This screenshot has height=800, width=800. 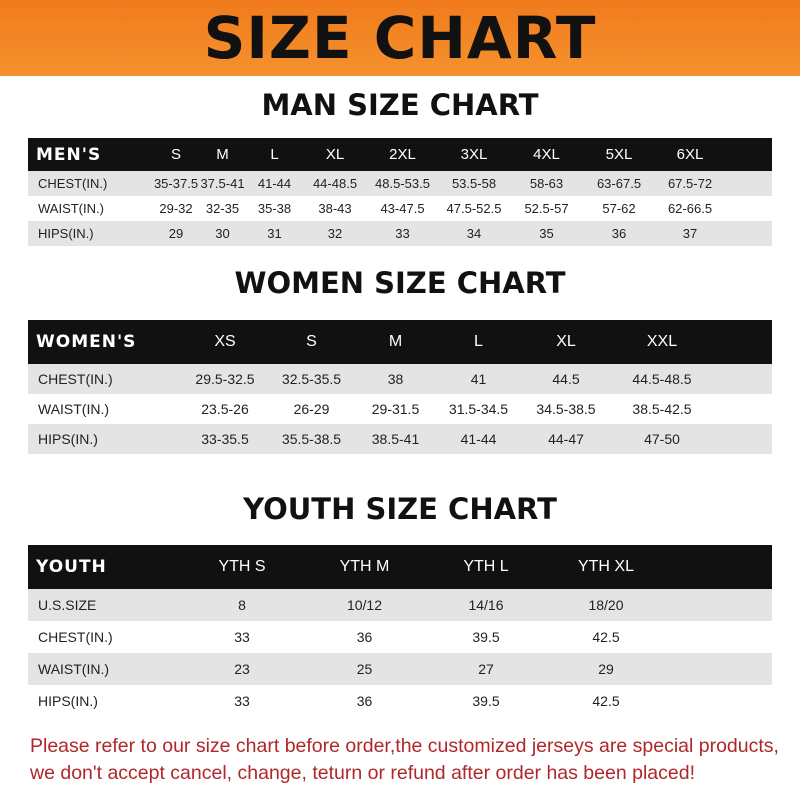 I want to click on cell: 2XL, so click(x=402, y=154).